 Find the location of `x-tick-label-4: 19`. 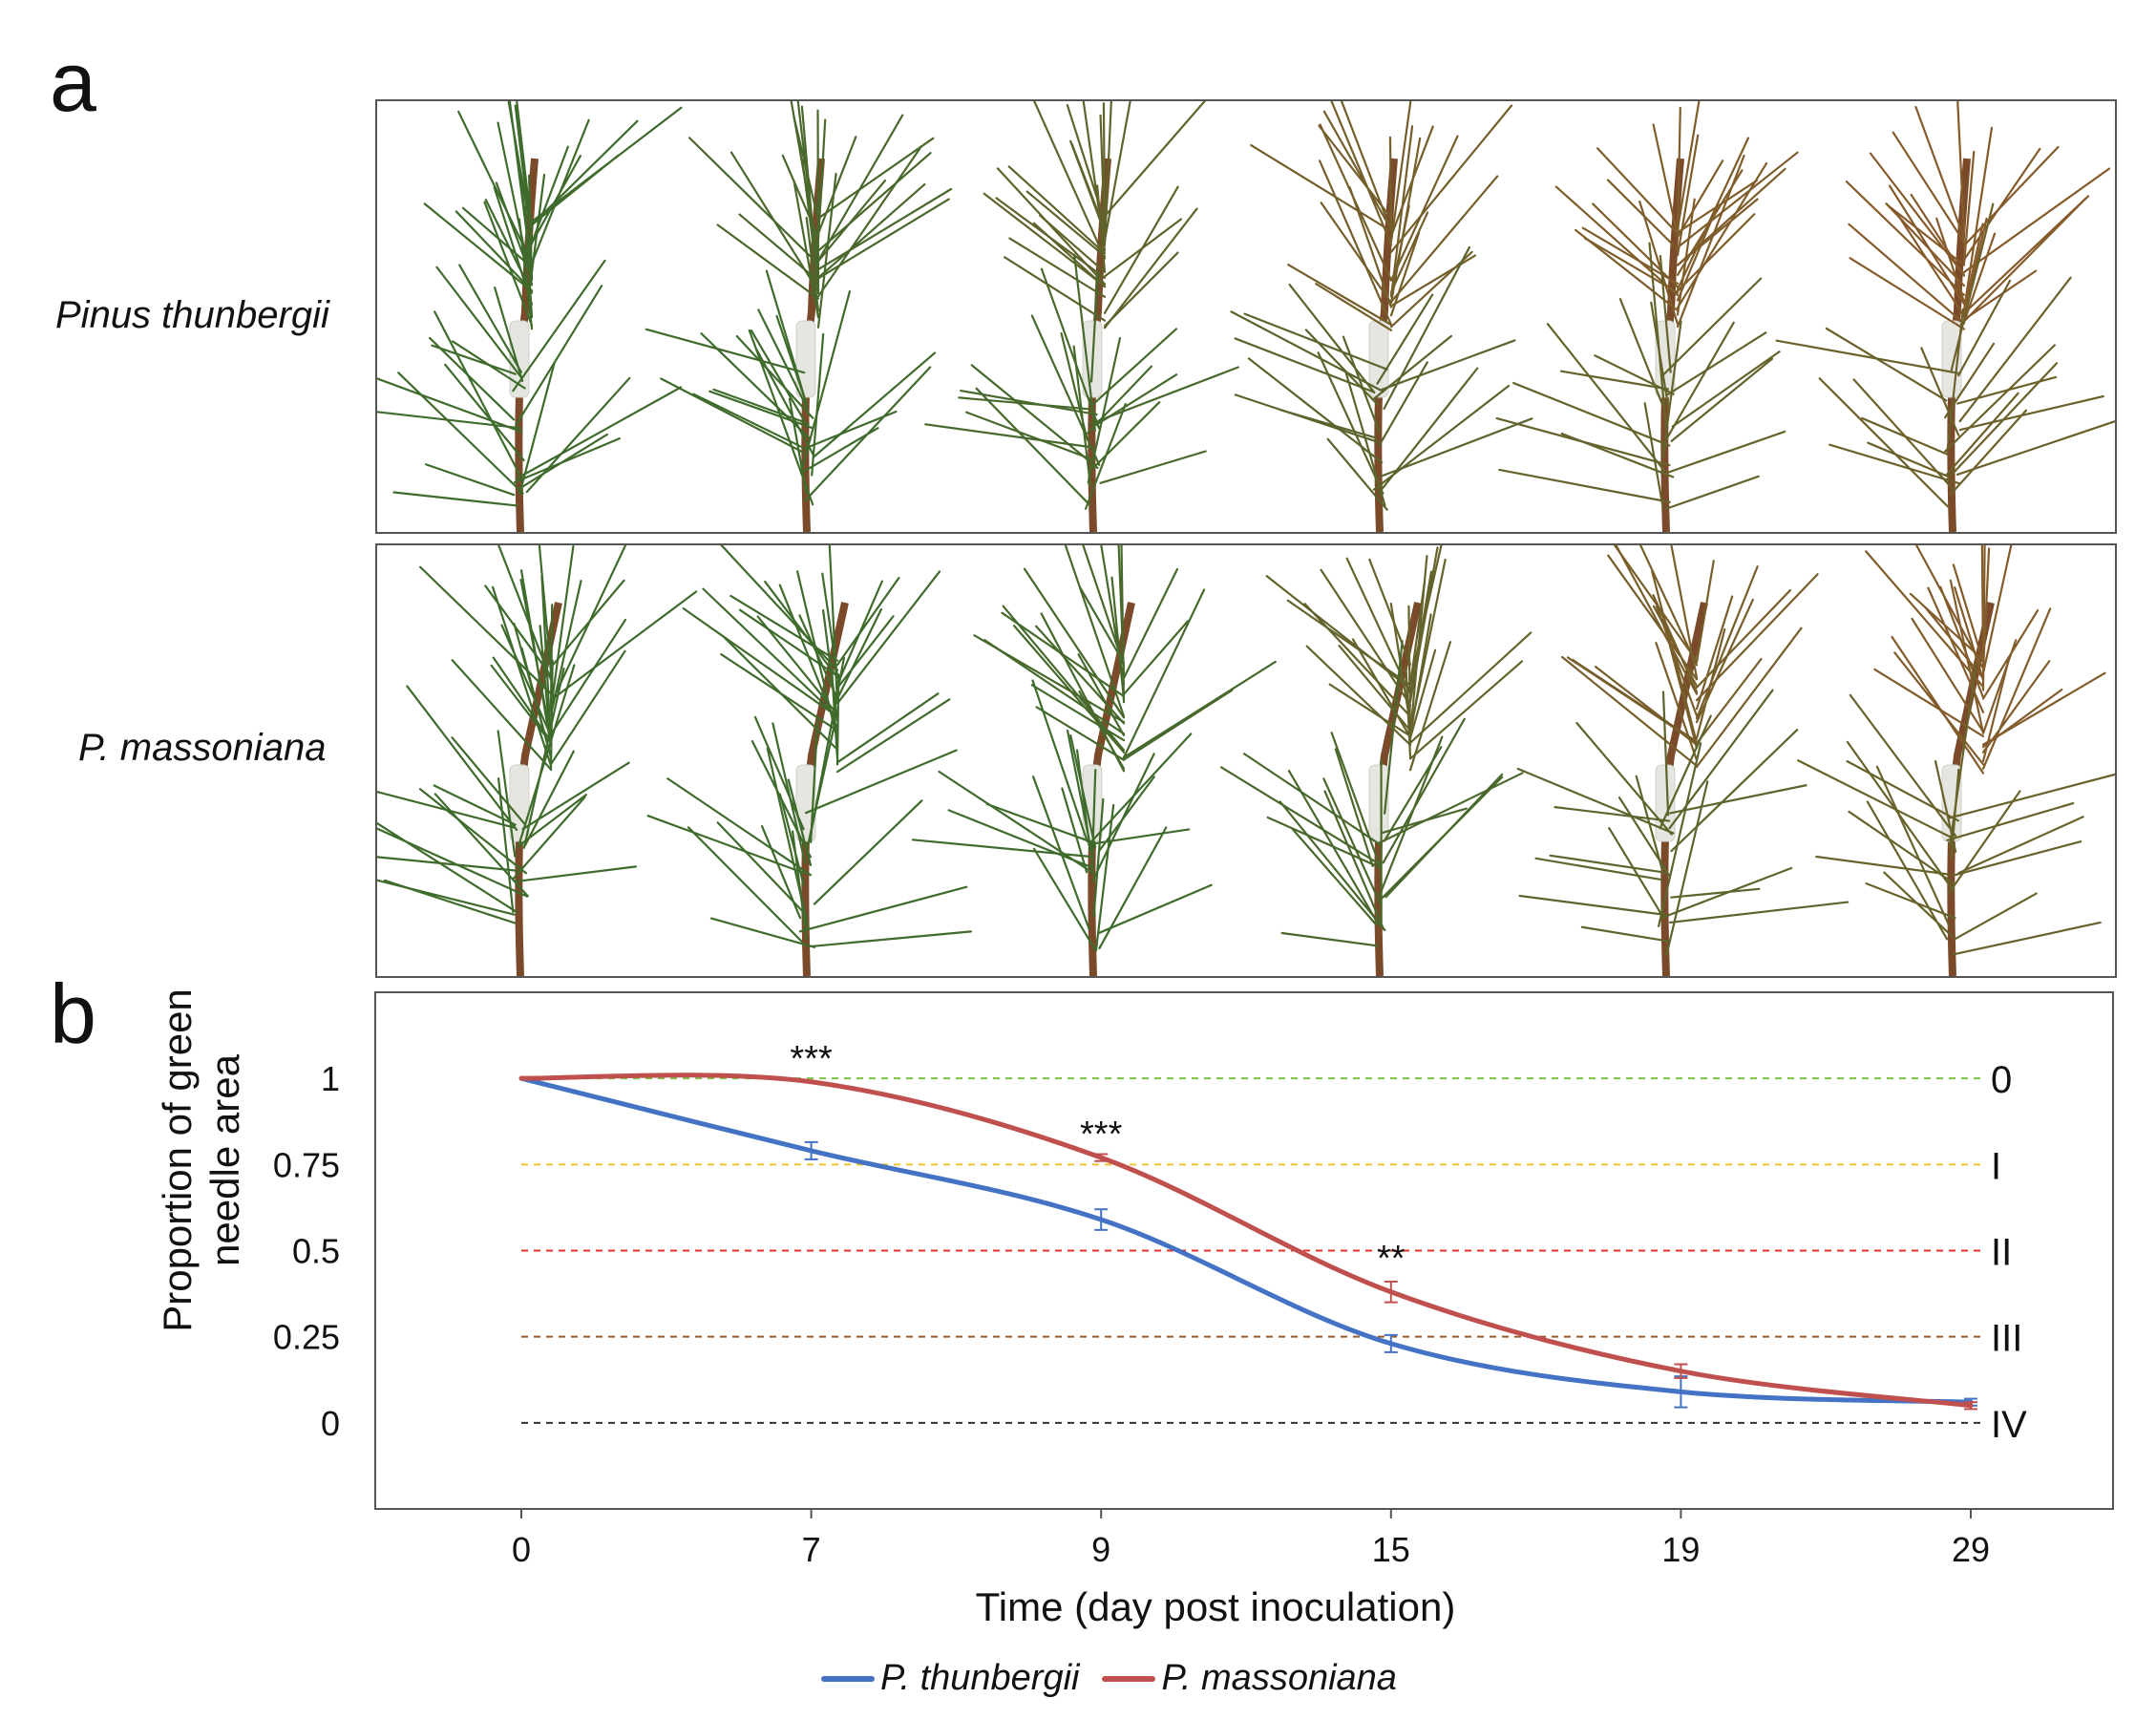

x-tick-label-4: 19 is located at coordinates (1681, 1549).